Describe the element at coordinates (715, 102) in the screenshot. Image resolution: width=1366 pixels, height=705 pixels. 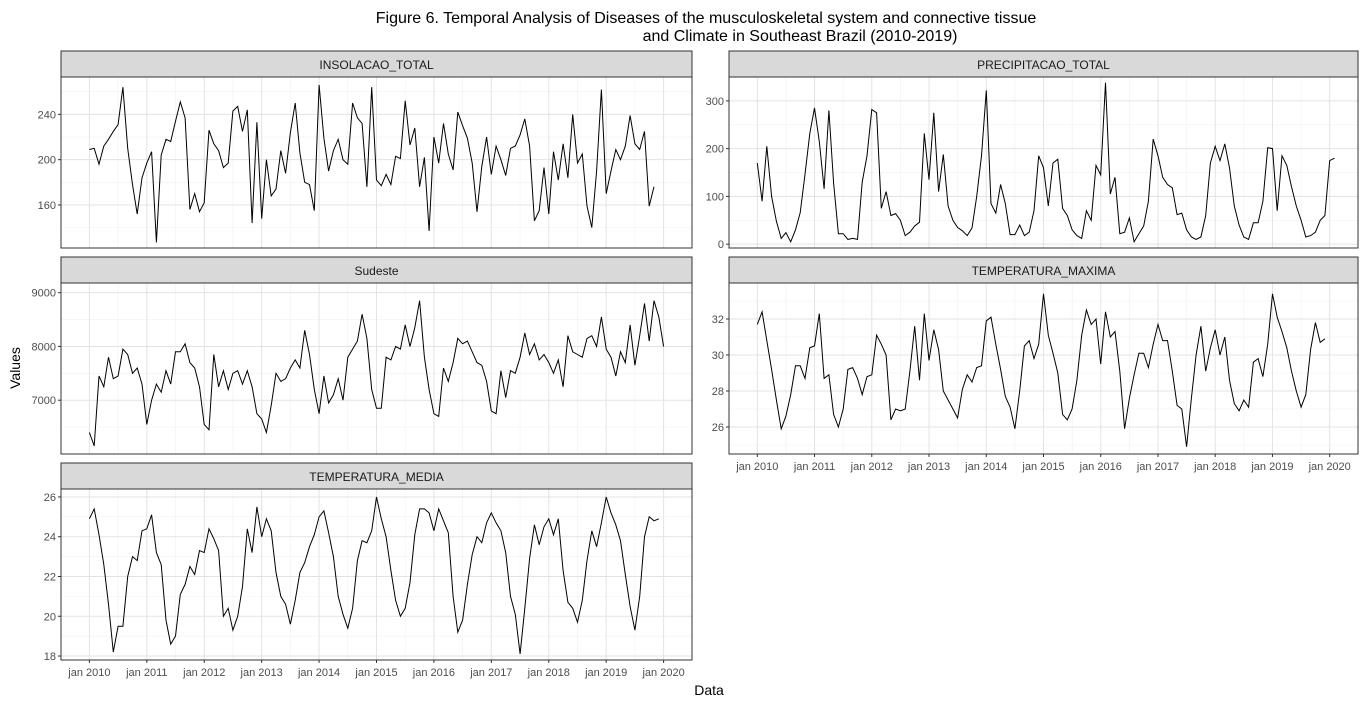
I see `y-tick-label: 300` at that location.